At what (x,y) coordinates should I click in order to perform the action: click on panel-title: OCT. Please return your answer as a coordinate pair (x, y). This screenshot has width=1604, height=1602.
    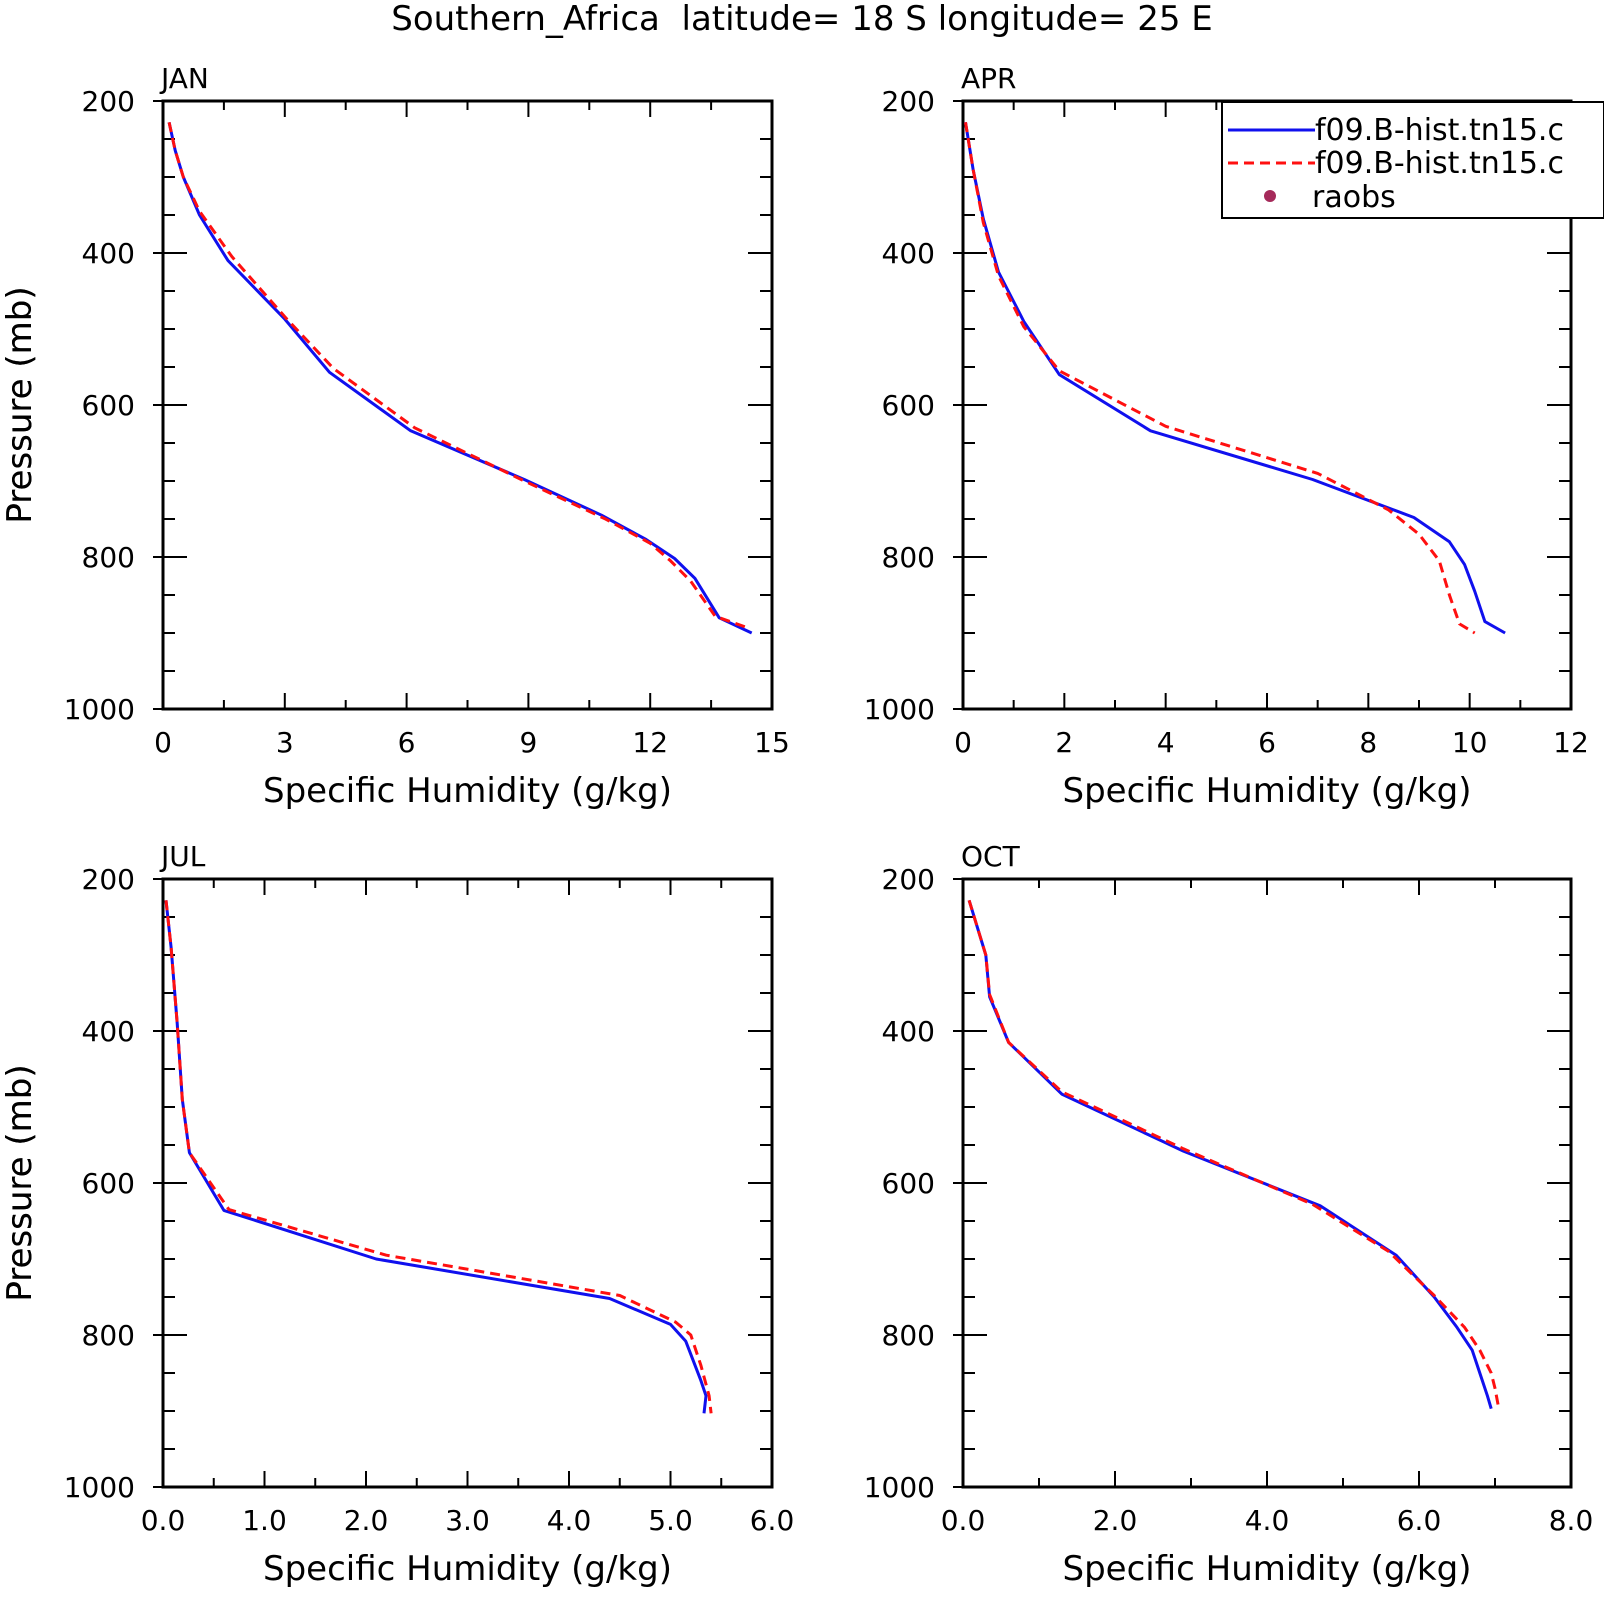
    Looking at the image, I should click on (991, 856).